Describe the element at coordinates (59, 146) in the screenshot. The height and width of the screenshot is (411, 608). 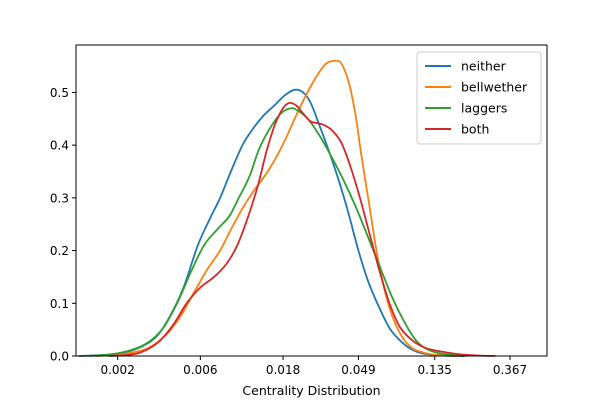
I see `y-tick-label: 0.4` at that location.